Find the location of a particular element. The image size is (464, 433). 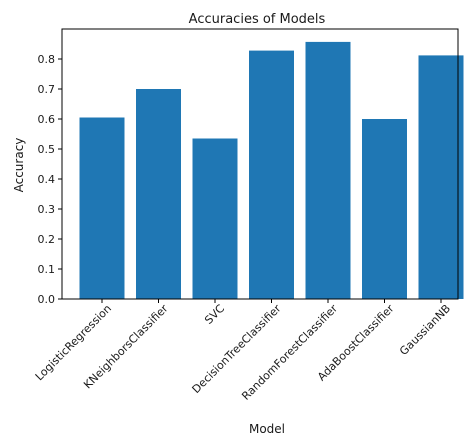

bar-GaussianNB is located at coordinates (441, 177).